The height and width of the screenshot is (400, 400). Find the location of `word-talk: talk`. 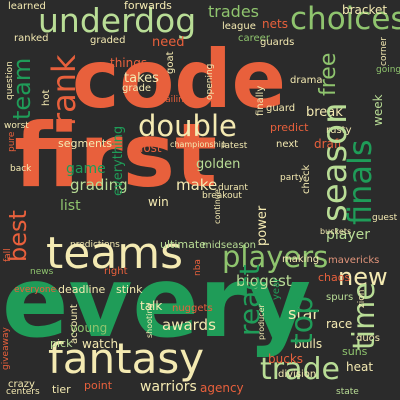

word-talk: talk is located at coordinates (151, 306).